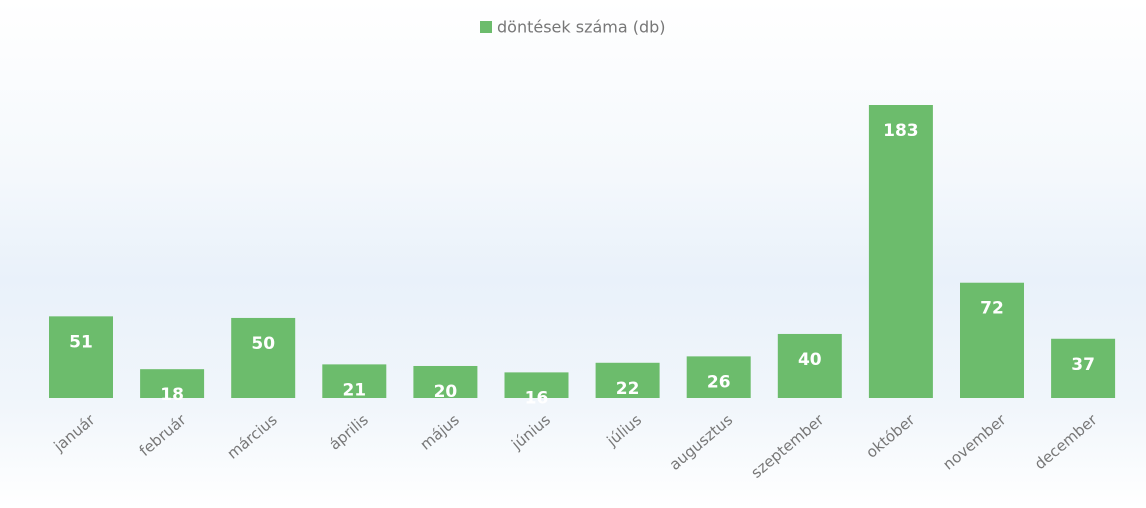 This screenshot has height=508, width=1146. Describe the element at coordinates (537, 398) in the screenshot. I see `data-label: 16` at that location.